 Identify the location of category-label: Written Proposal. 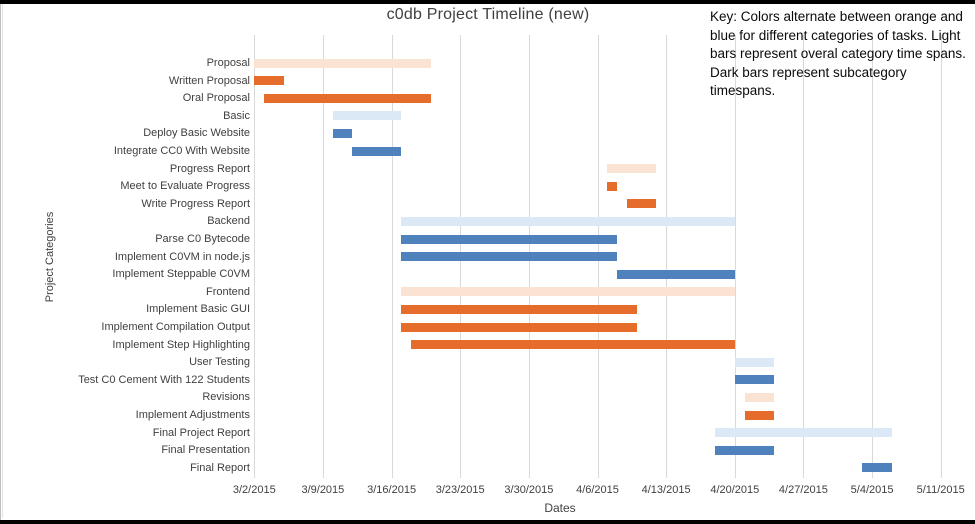
(209, 80).